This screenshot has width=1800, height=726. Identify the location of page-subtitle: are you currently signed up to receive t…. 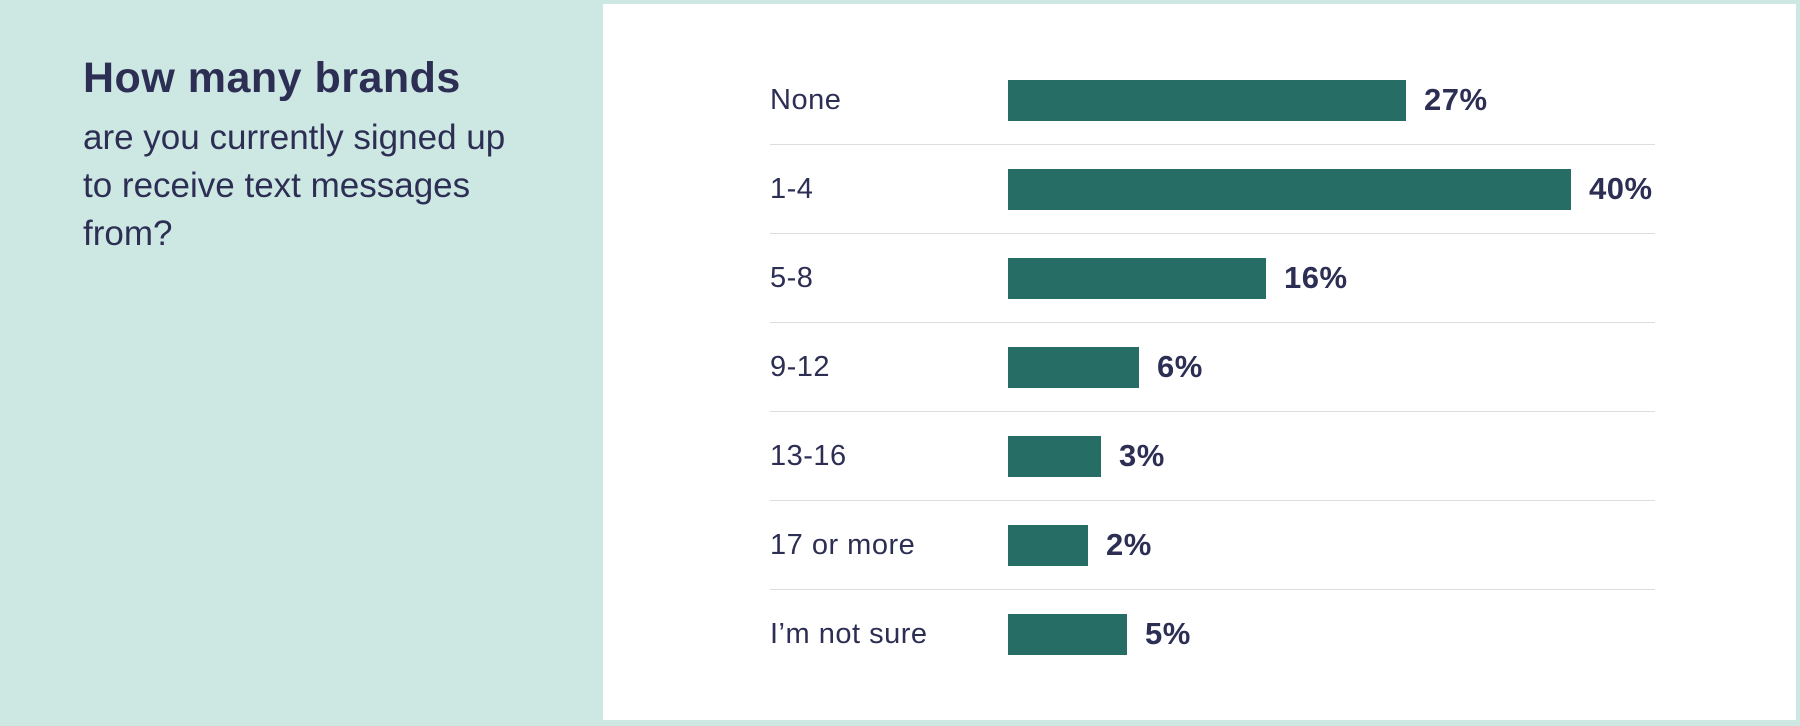
(294, 185).